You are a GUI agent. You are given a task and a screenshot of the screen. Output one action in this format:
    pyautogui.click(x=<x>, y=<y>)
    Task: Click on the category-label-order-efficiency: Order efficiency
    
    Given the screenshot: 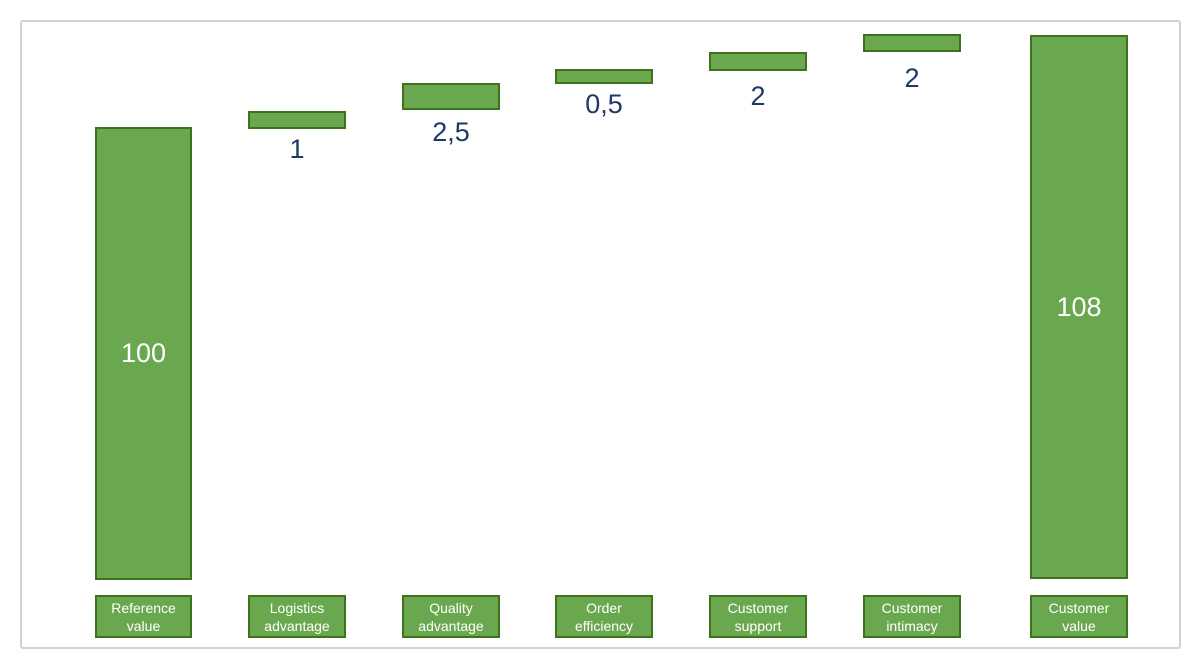 What is the action you would take?
    pyautogui.click(x=604, y=616)
    